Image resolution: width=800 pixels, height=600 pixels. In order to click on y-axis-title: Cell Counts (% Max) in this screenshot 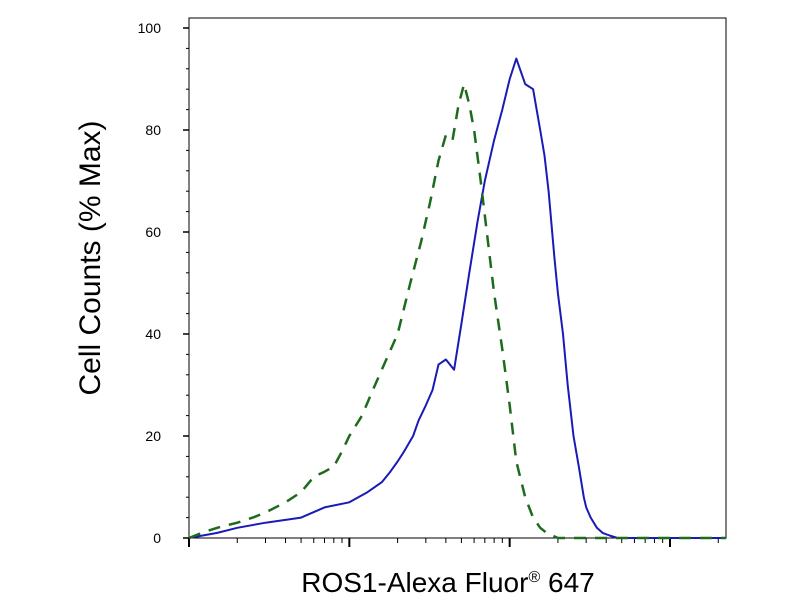, I will do `click(90, 257)`.